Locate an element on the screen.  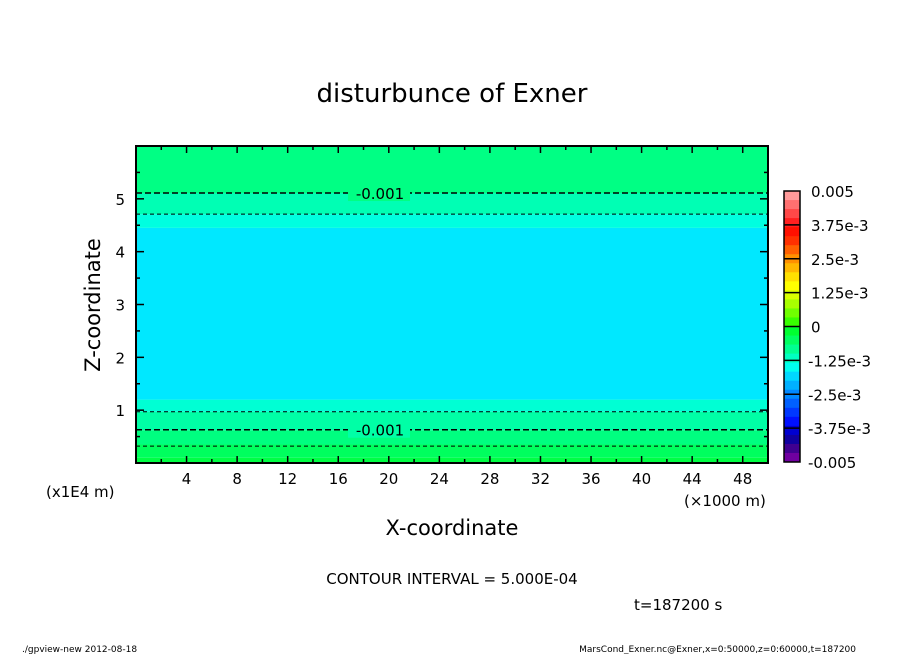
x-unit-label: (×1000 m) is located at coordinates (725, 501).